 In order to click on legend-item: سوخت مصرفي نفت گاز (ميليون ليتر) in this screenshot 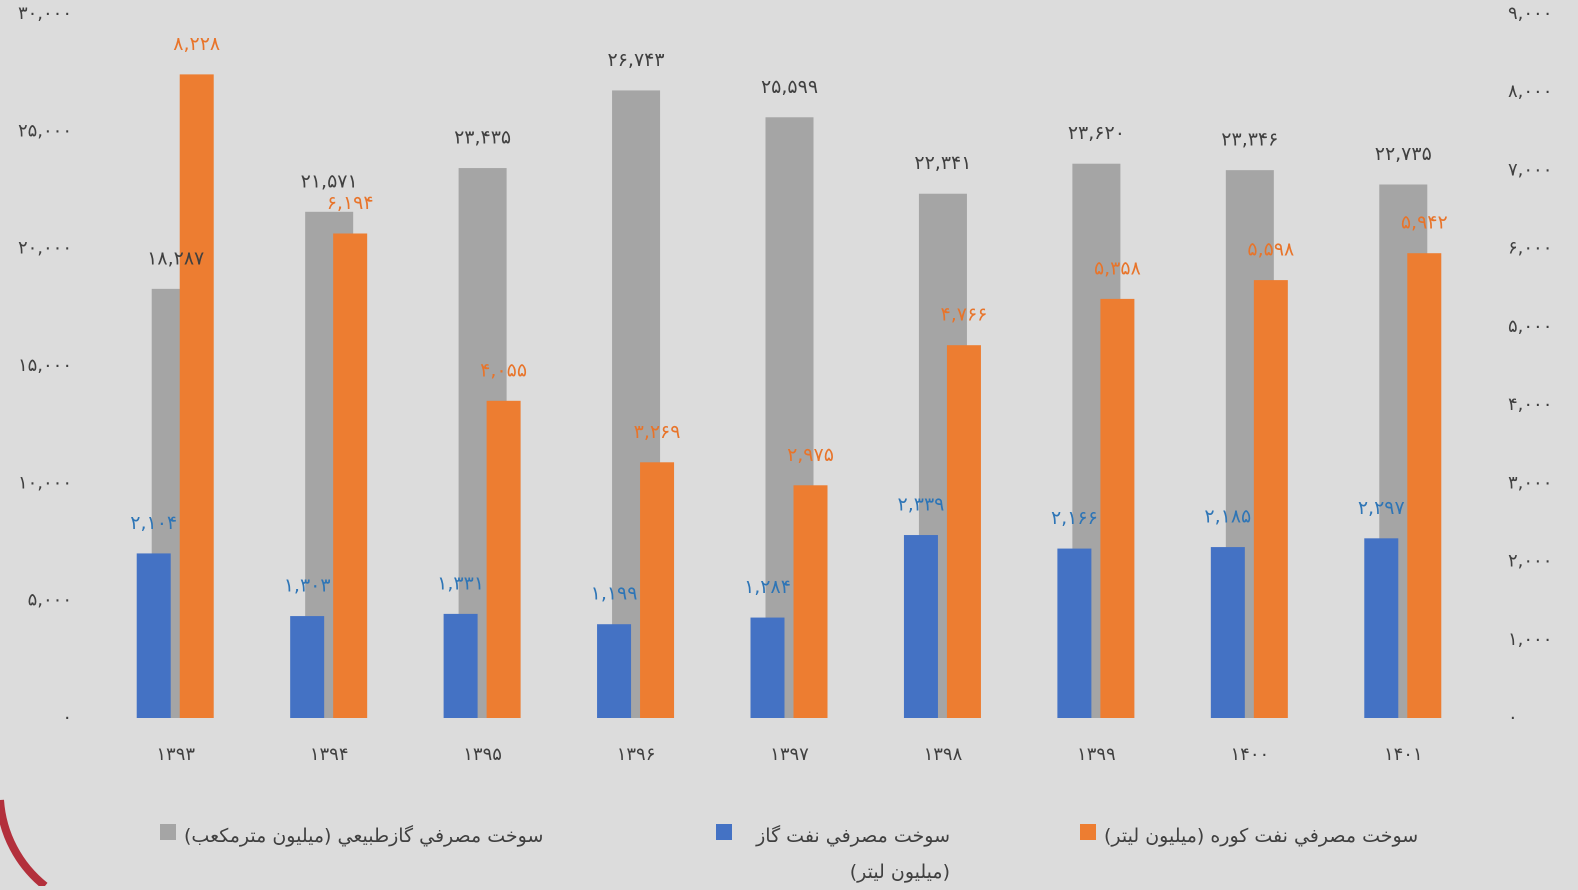, I will do `click(836, 854)`.